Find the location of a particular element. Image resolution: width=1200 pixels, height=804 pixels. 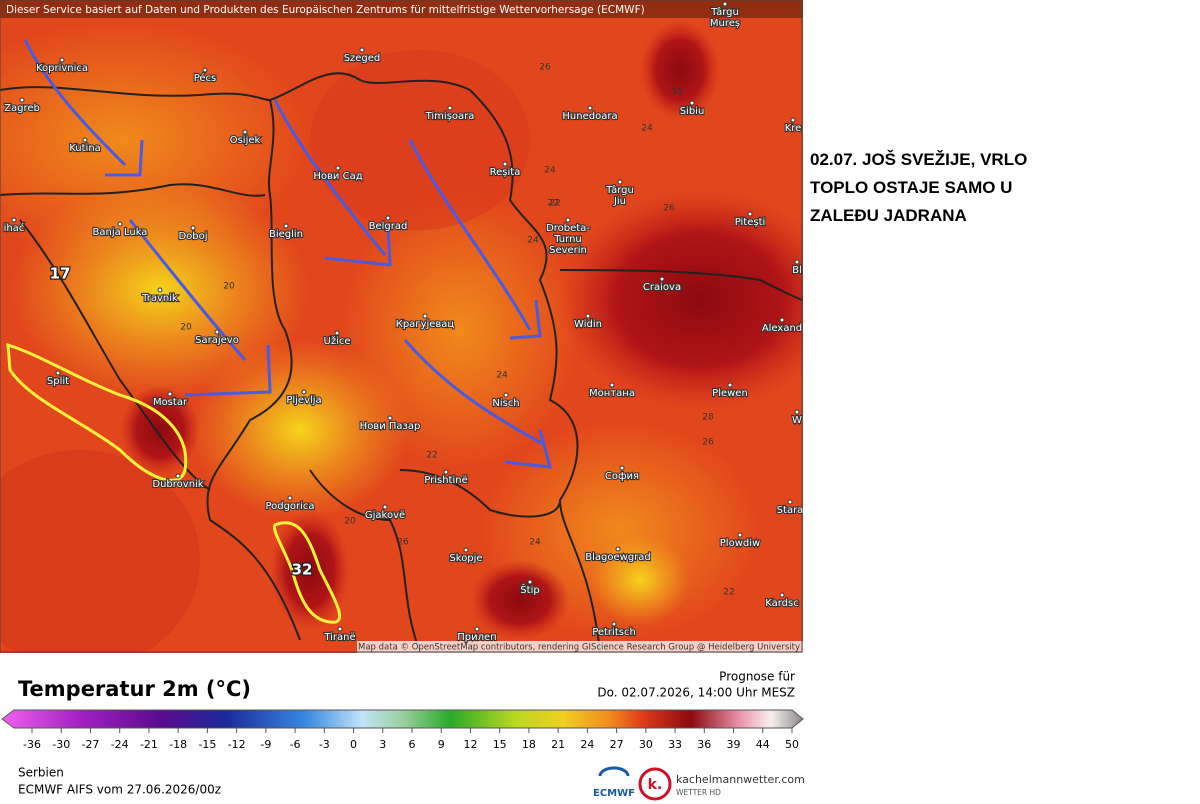

site-sub: WETTER HD is located at coordinates (698, 792).